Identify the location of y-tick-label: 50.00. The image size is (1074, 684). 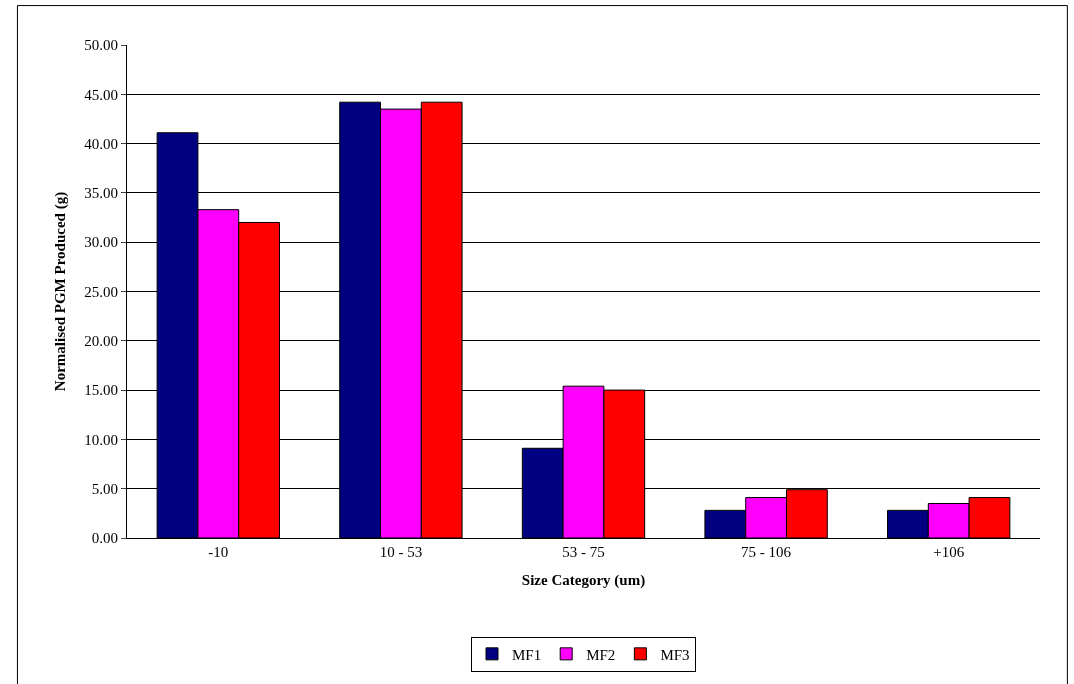
(101, 45).